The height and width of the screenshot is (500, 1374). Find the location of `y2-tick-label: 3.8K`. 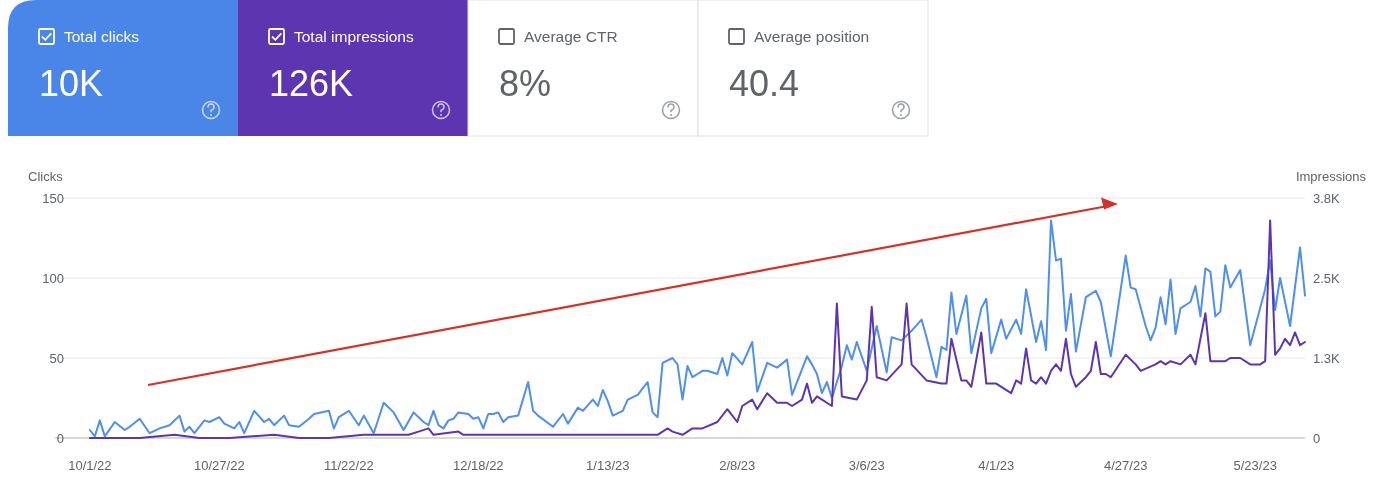

y2-tick-label: 3.8K is located at coordinates (1327, 198).